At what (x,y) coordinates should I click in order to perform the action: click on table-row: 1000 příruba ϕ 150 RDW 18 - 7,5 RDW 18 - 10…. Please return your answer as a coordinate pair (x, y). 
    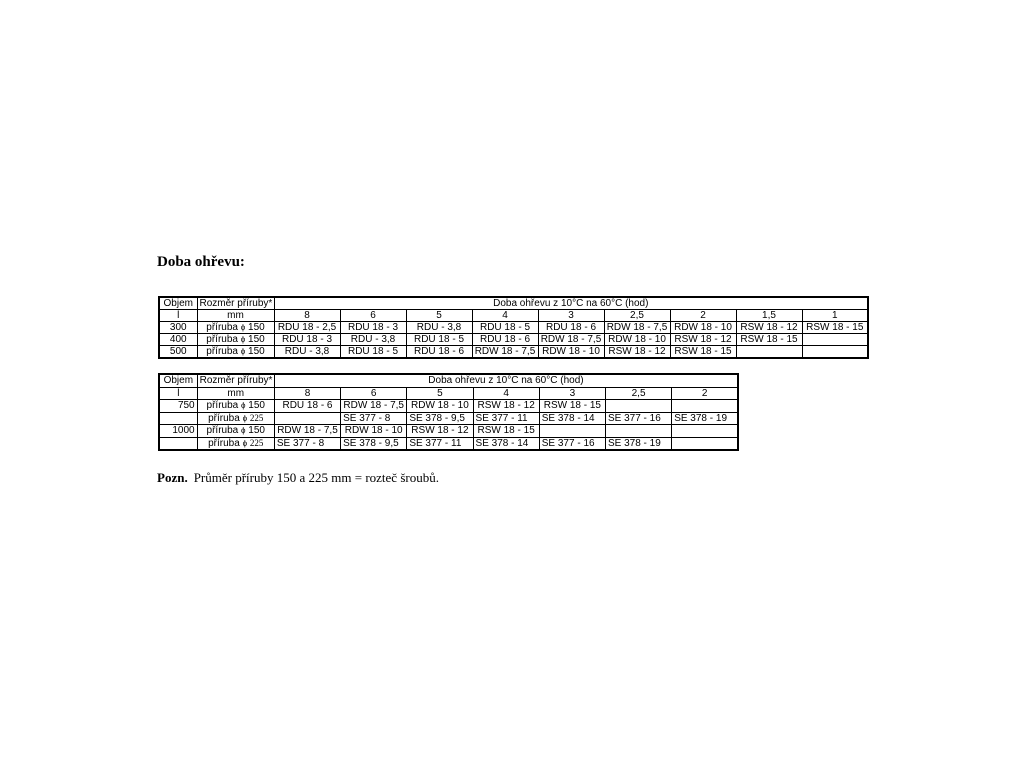
    Looking at the image, I should click on (448, 431).